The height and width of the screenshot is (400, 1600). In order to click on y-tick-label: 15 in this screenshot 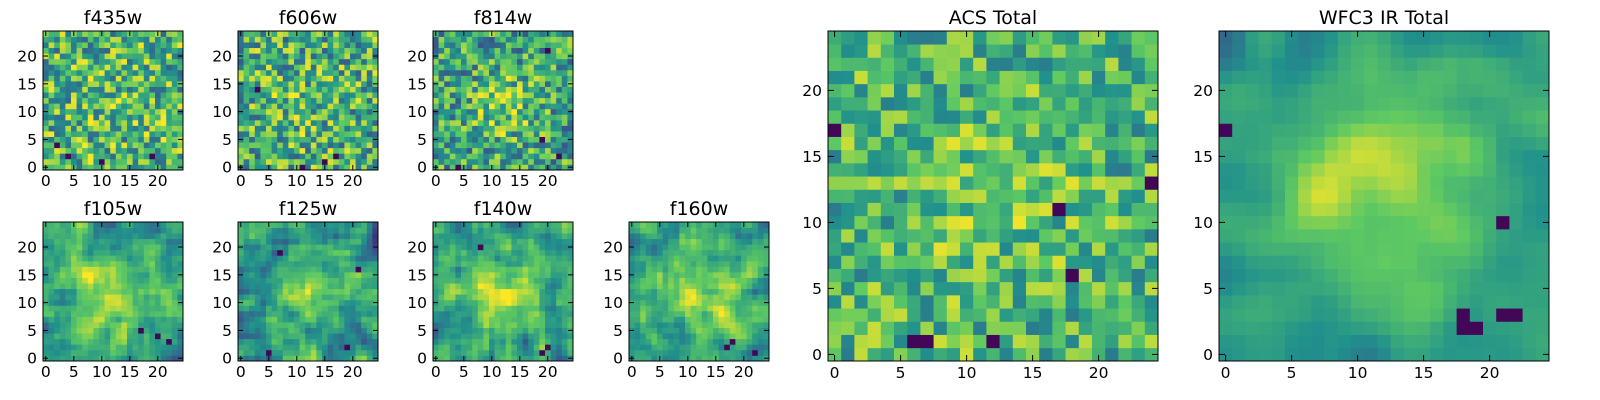, I will do `click(417, 275)`.